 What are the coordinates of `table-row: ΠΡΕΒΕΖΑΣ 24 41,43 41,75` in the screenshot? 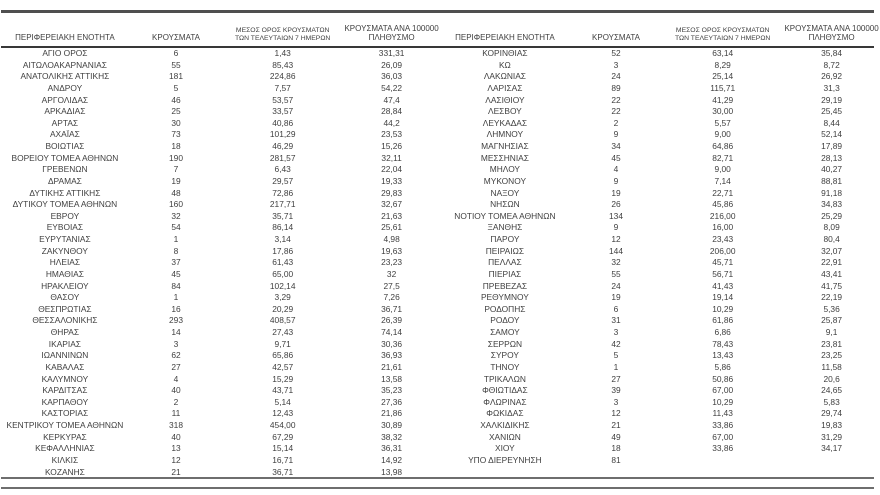 It's located at (660, 287).